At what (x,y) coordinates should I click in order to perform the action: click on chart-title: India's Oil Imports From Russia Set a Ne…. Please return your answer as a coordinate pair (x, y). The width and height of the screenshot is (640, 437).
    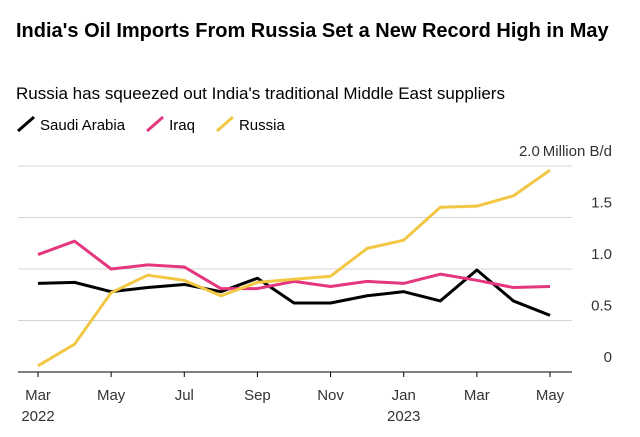
    Looking at the image, I should click on (312, 31).